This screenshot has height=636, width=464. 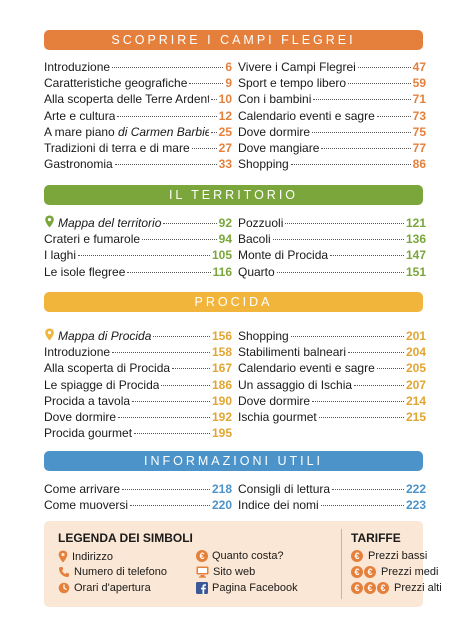 I want to click on toc-entry: Pozzuoli 121, so click(x=332, y=223).